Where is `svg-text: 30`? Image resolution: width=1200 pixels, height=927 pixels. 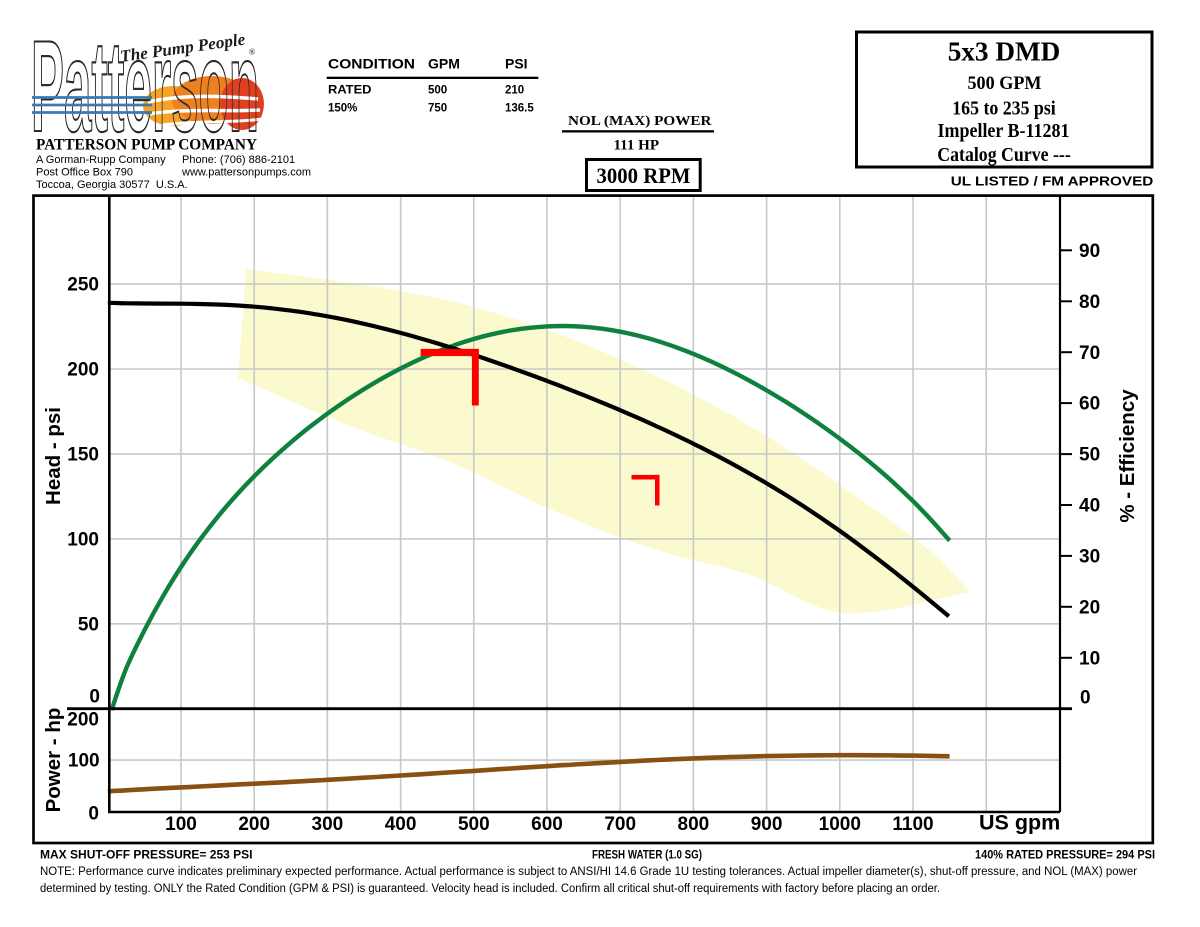
svg-text: 30 is located at coordinates (1089, 557).